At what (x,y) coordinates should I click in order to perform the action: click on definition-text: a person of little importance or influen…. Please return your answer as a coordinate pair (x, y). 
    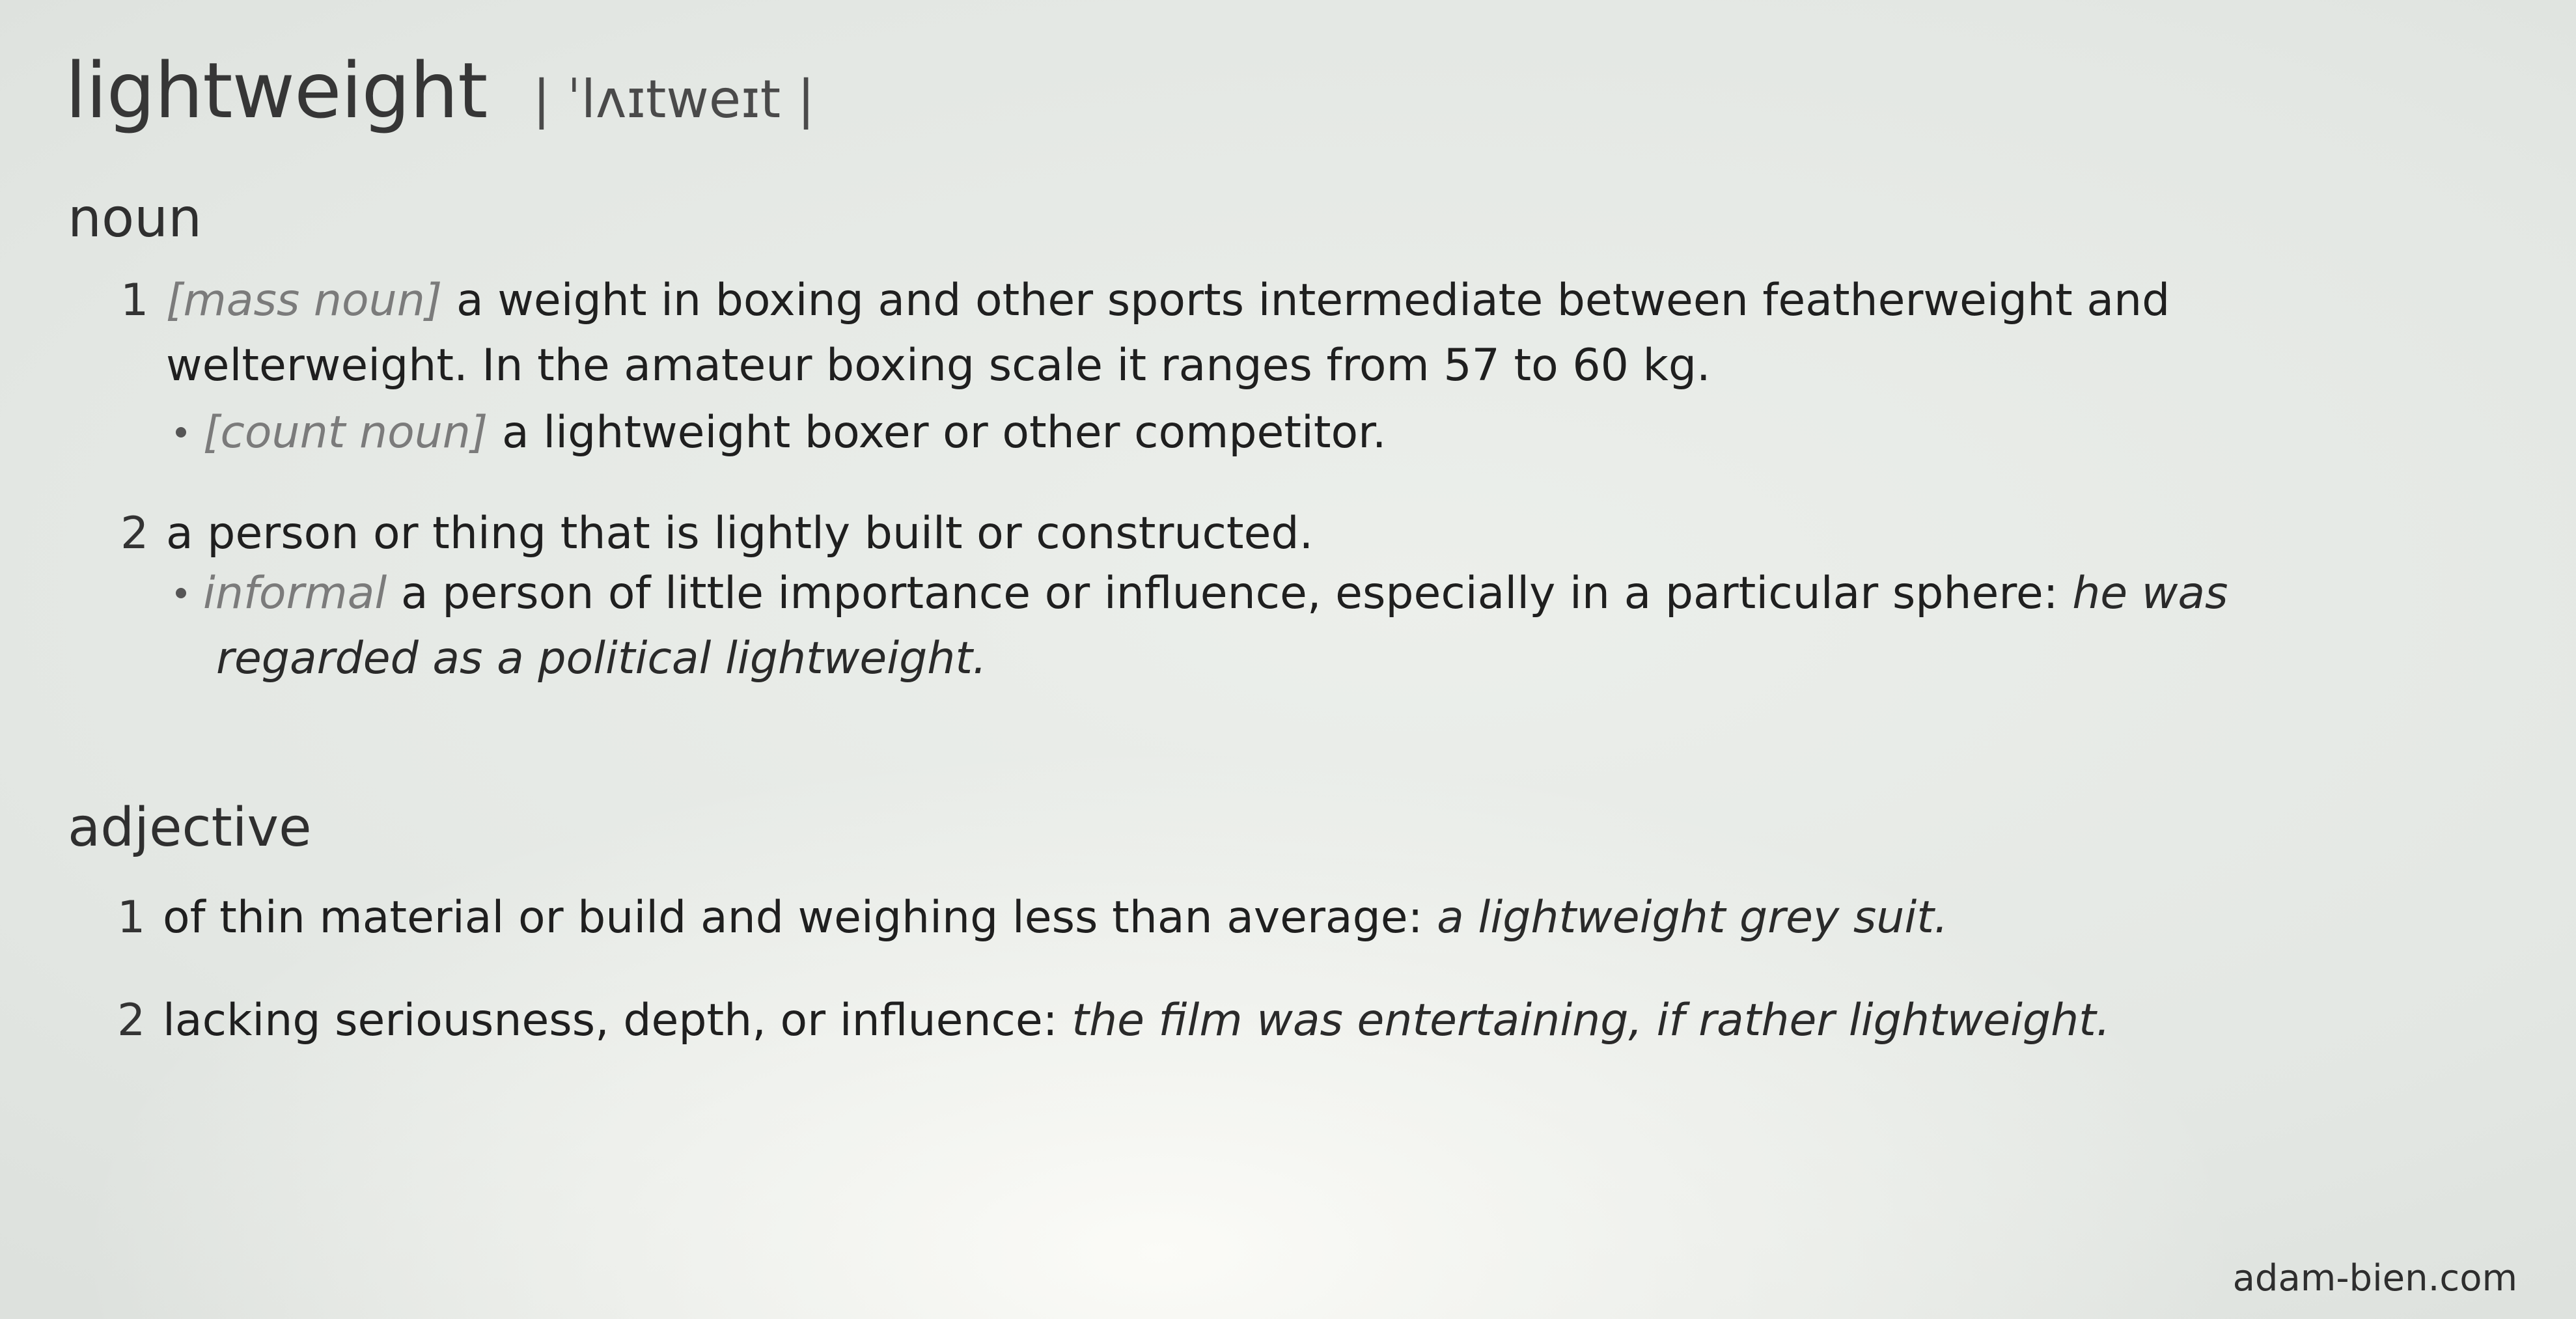
    Looking at the image, I should click on (1229, 593).